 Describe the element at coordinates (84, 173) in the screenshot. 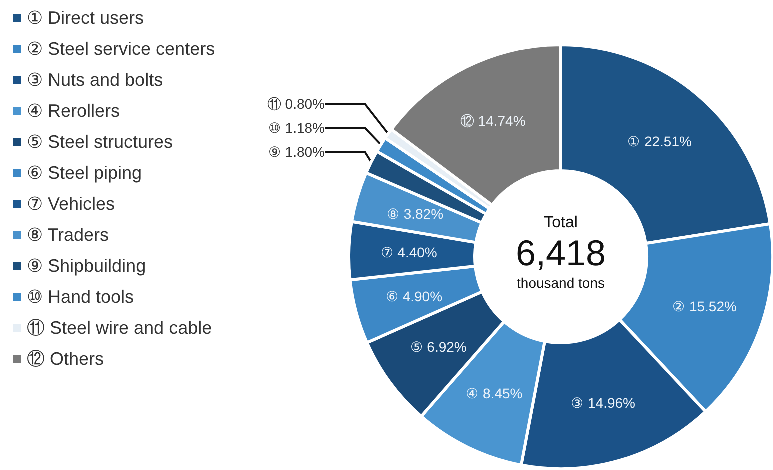

I see `legend-label: ⑥ Steel piping` at that location.